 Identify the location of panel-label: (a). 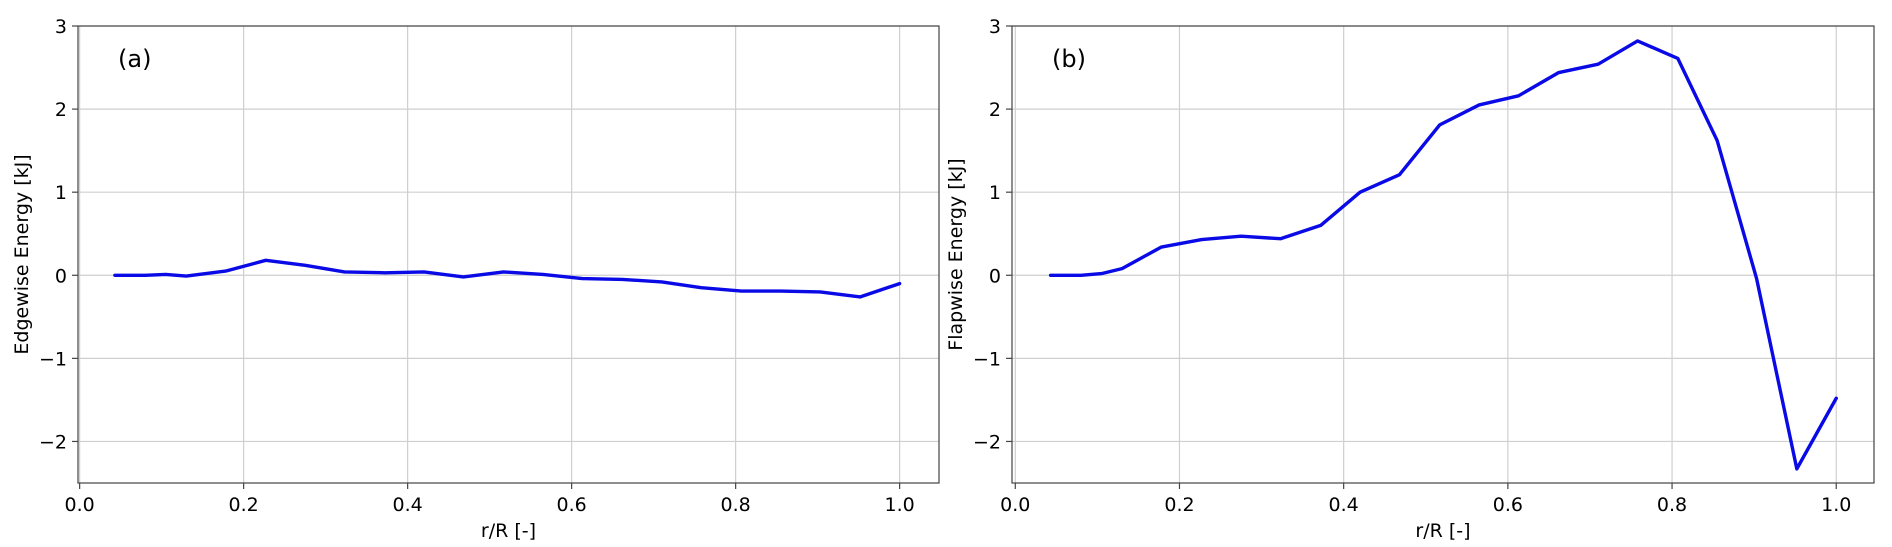
(134, 59).